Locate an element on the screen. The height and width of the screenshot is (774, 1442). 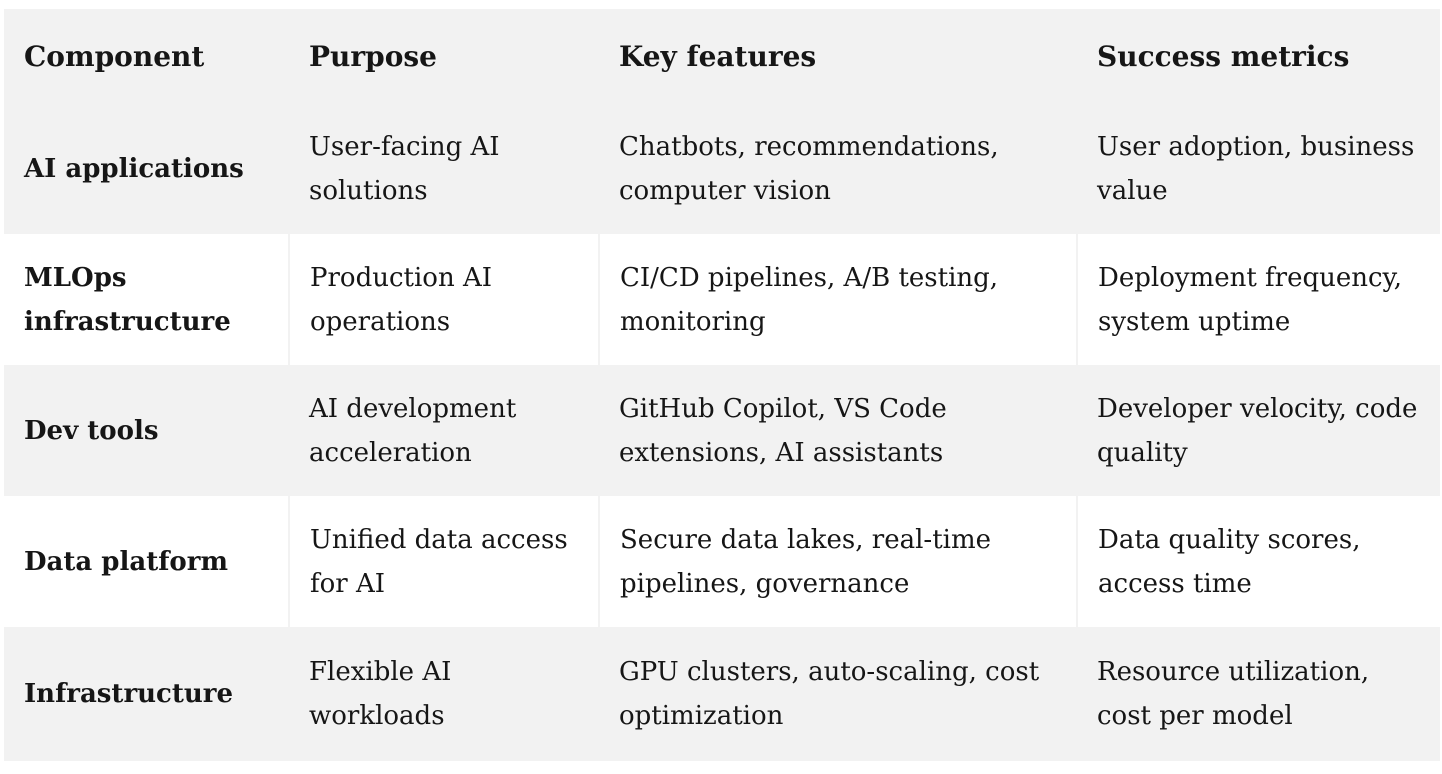
cell-success-metrics: Deployment frequency, system uptime is located at coordinates (1258, 299).